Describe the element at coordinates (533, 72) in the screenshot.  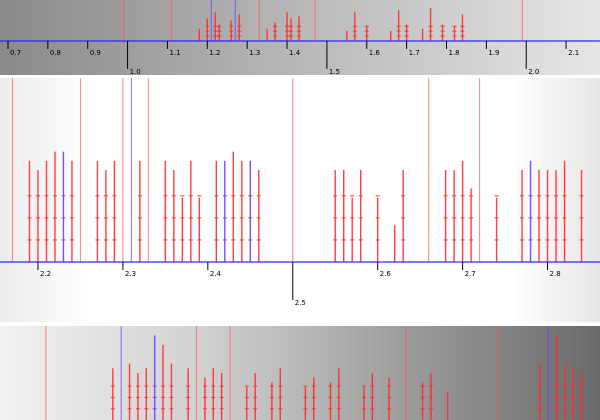
I see `x-tick-label: 2.0` at that location.